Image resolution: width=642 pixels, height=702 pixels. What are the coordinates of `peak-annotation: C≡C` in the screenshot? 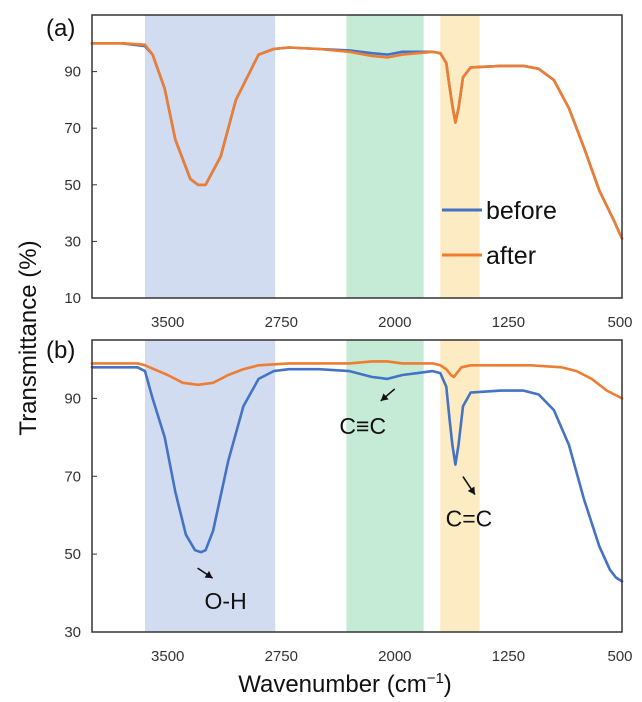 It's located at (362, 426).